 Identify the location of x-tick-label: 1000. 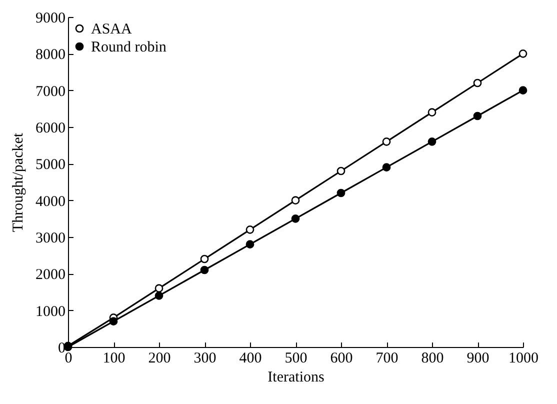
(523, 358).